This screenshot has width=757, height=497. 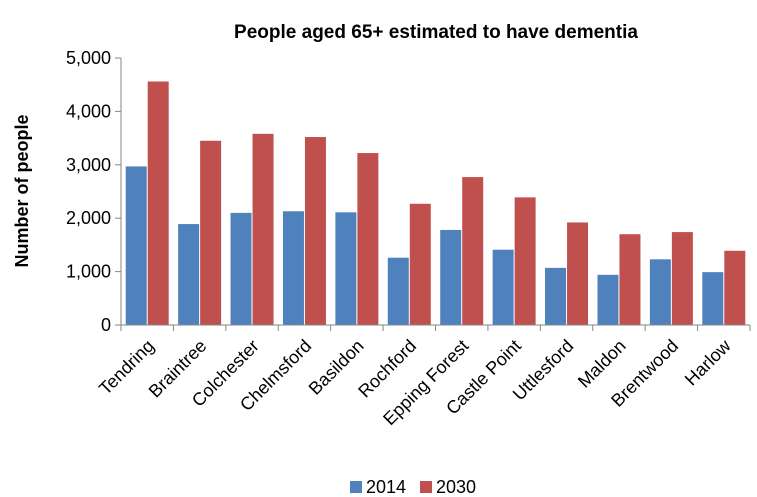 What do you see at coordinates (413, 487) in the screenshot?
I see `legend: 2014 2030` at bounding box center [413, 487].